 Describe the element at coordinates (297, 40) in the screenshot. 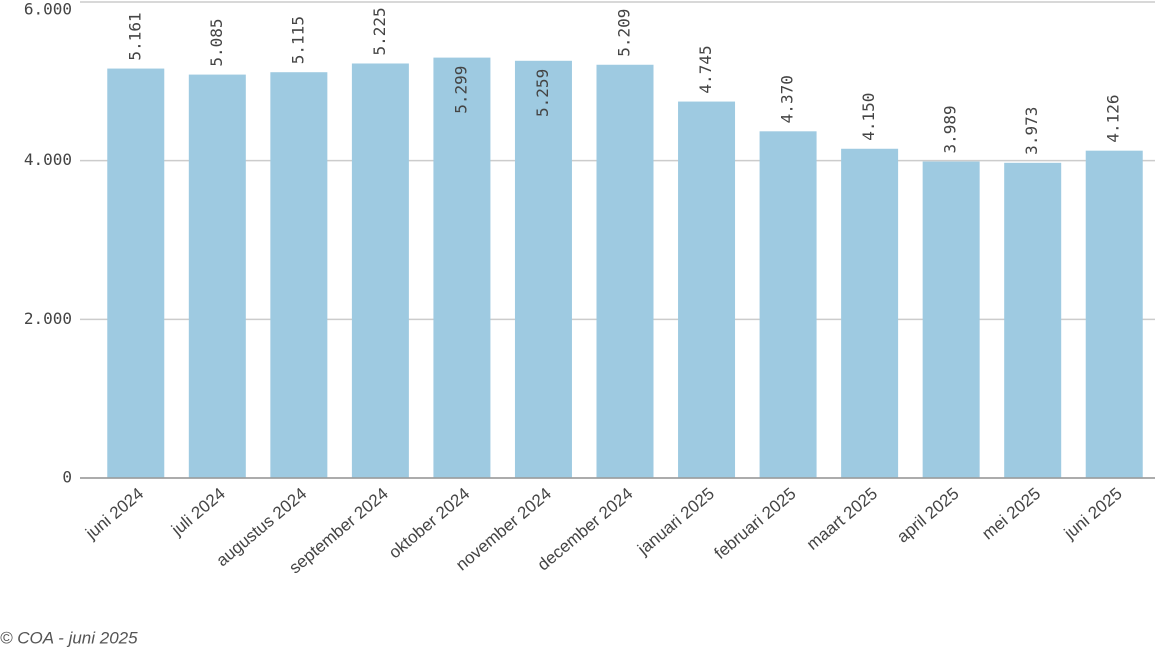

I see `value-label: 5.115` at that location.